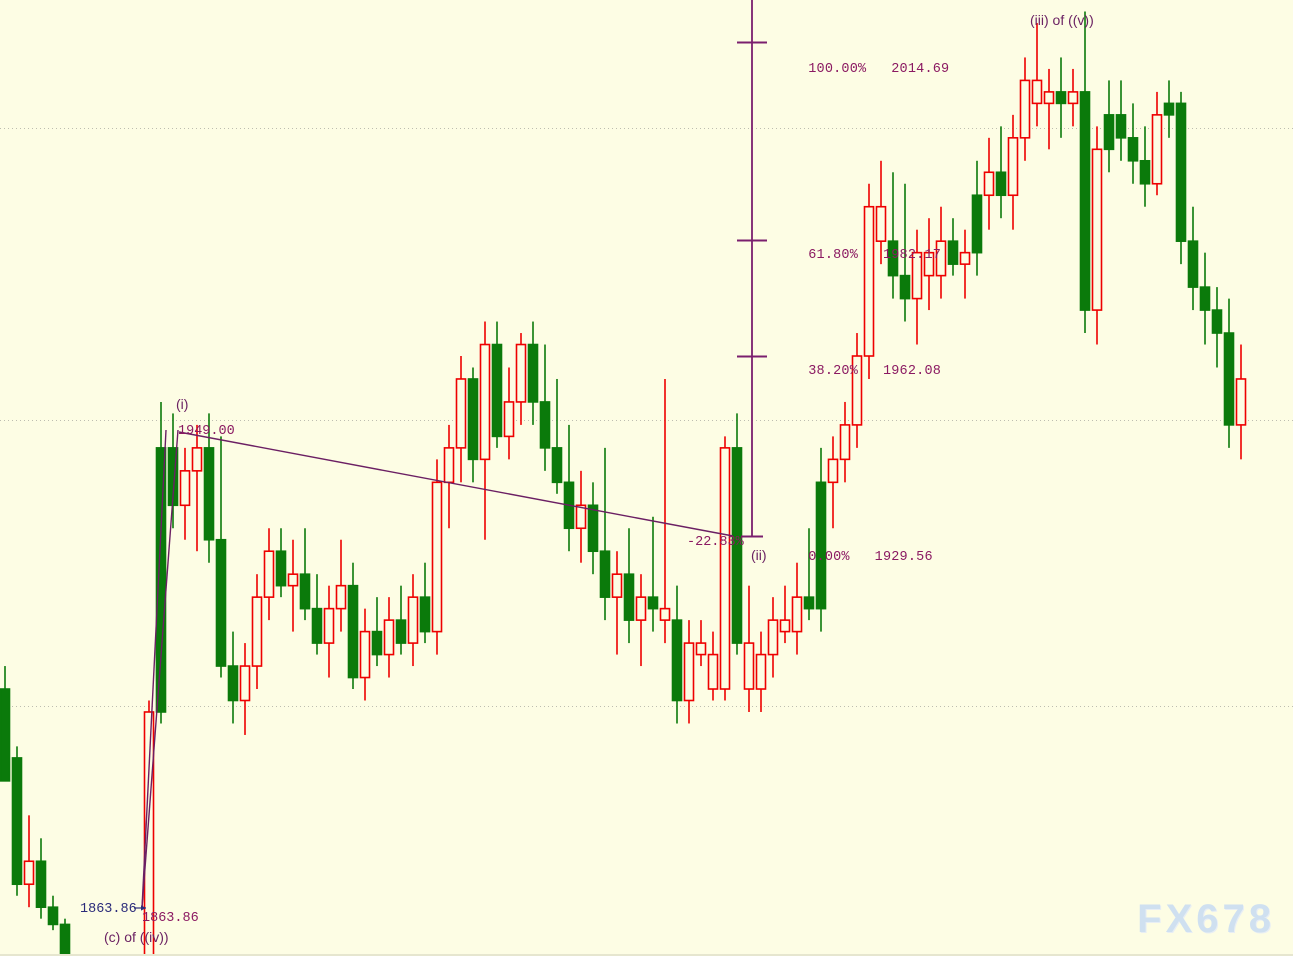 This screenshot has width=1293, height=956. What do you see at coordinates (646, 955) in the screenshot?
I see `bottom-divider` at bounding box center [646, 955].